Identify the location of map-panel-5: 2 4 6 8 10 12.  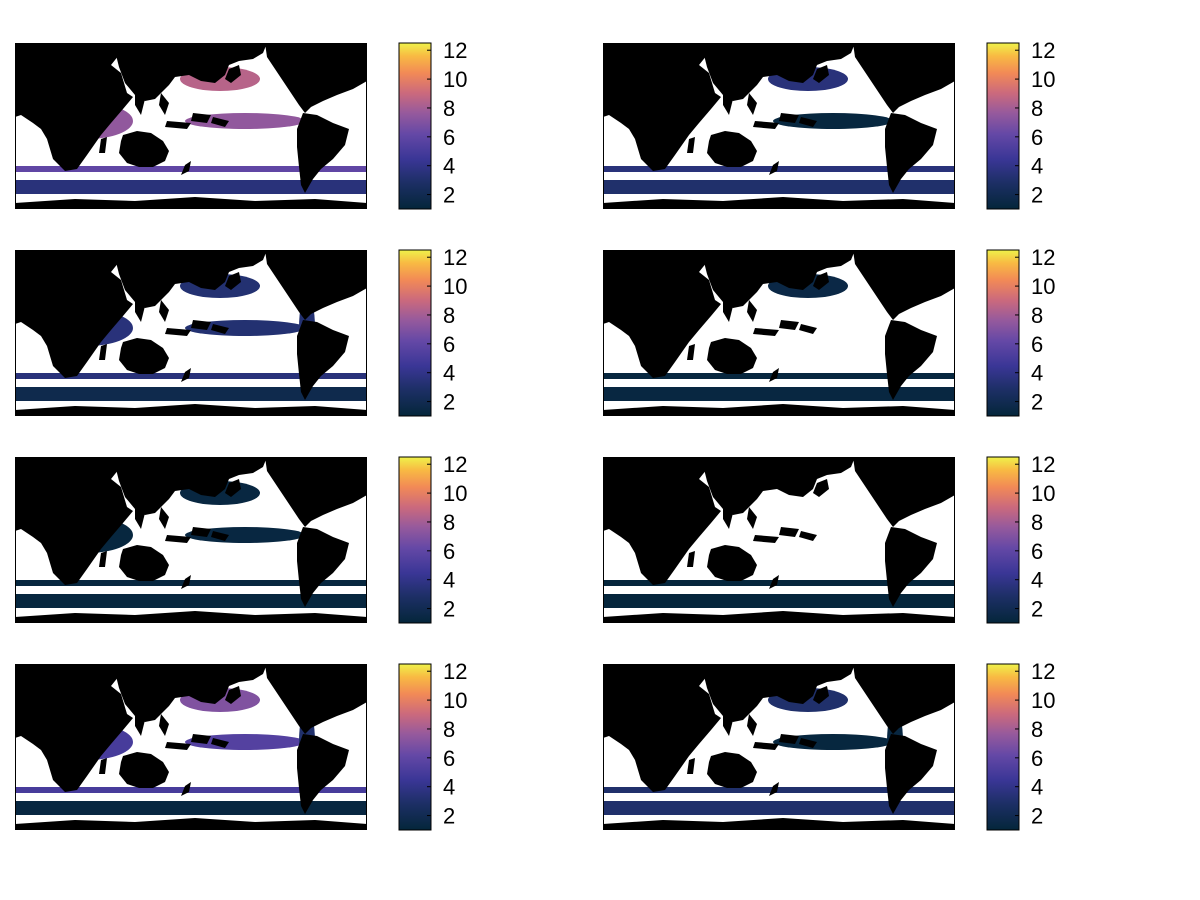
(241, 538).